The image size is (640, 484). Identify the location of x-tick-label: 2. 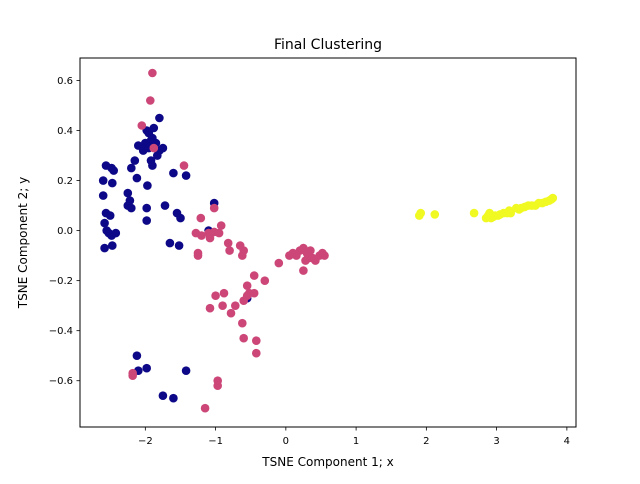
(426, 441).